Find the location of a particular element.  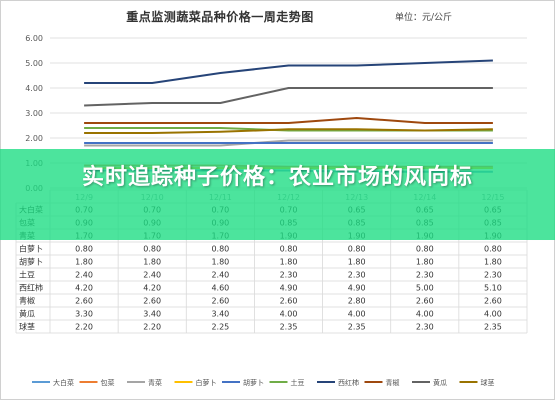

table-row-label: 黄瓜 is located at coordinates (27, 314).